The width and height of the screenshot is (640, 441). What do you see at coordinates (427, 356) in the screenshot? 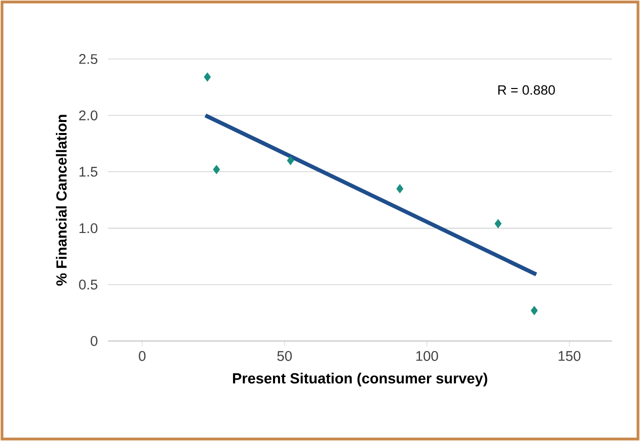
I see `x-tick-label: 100` at bounding box center [427, 356].